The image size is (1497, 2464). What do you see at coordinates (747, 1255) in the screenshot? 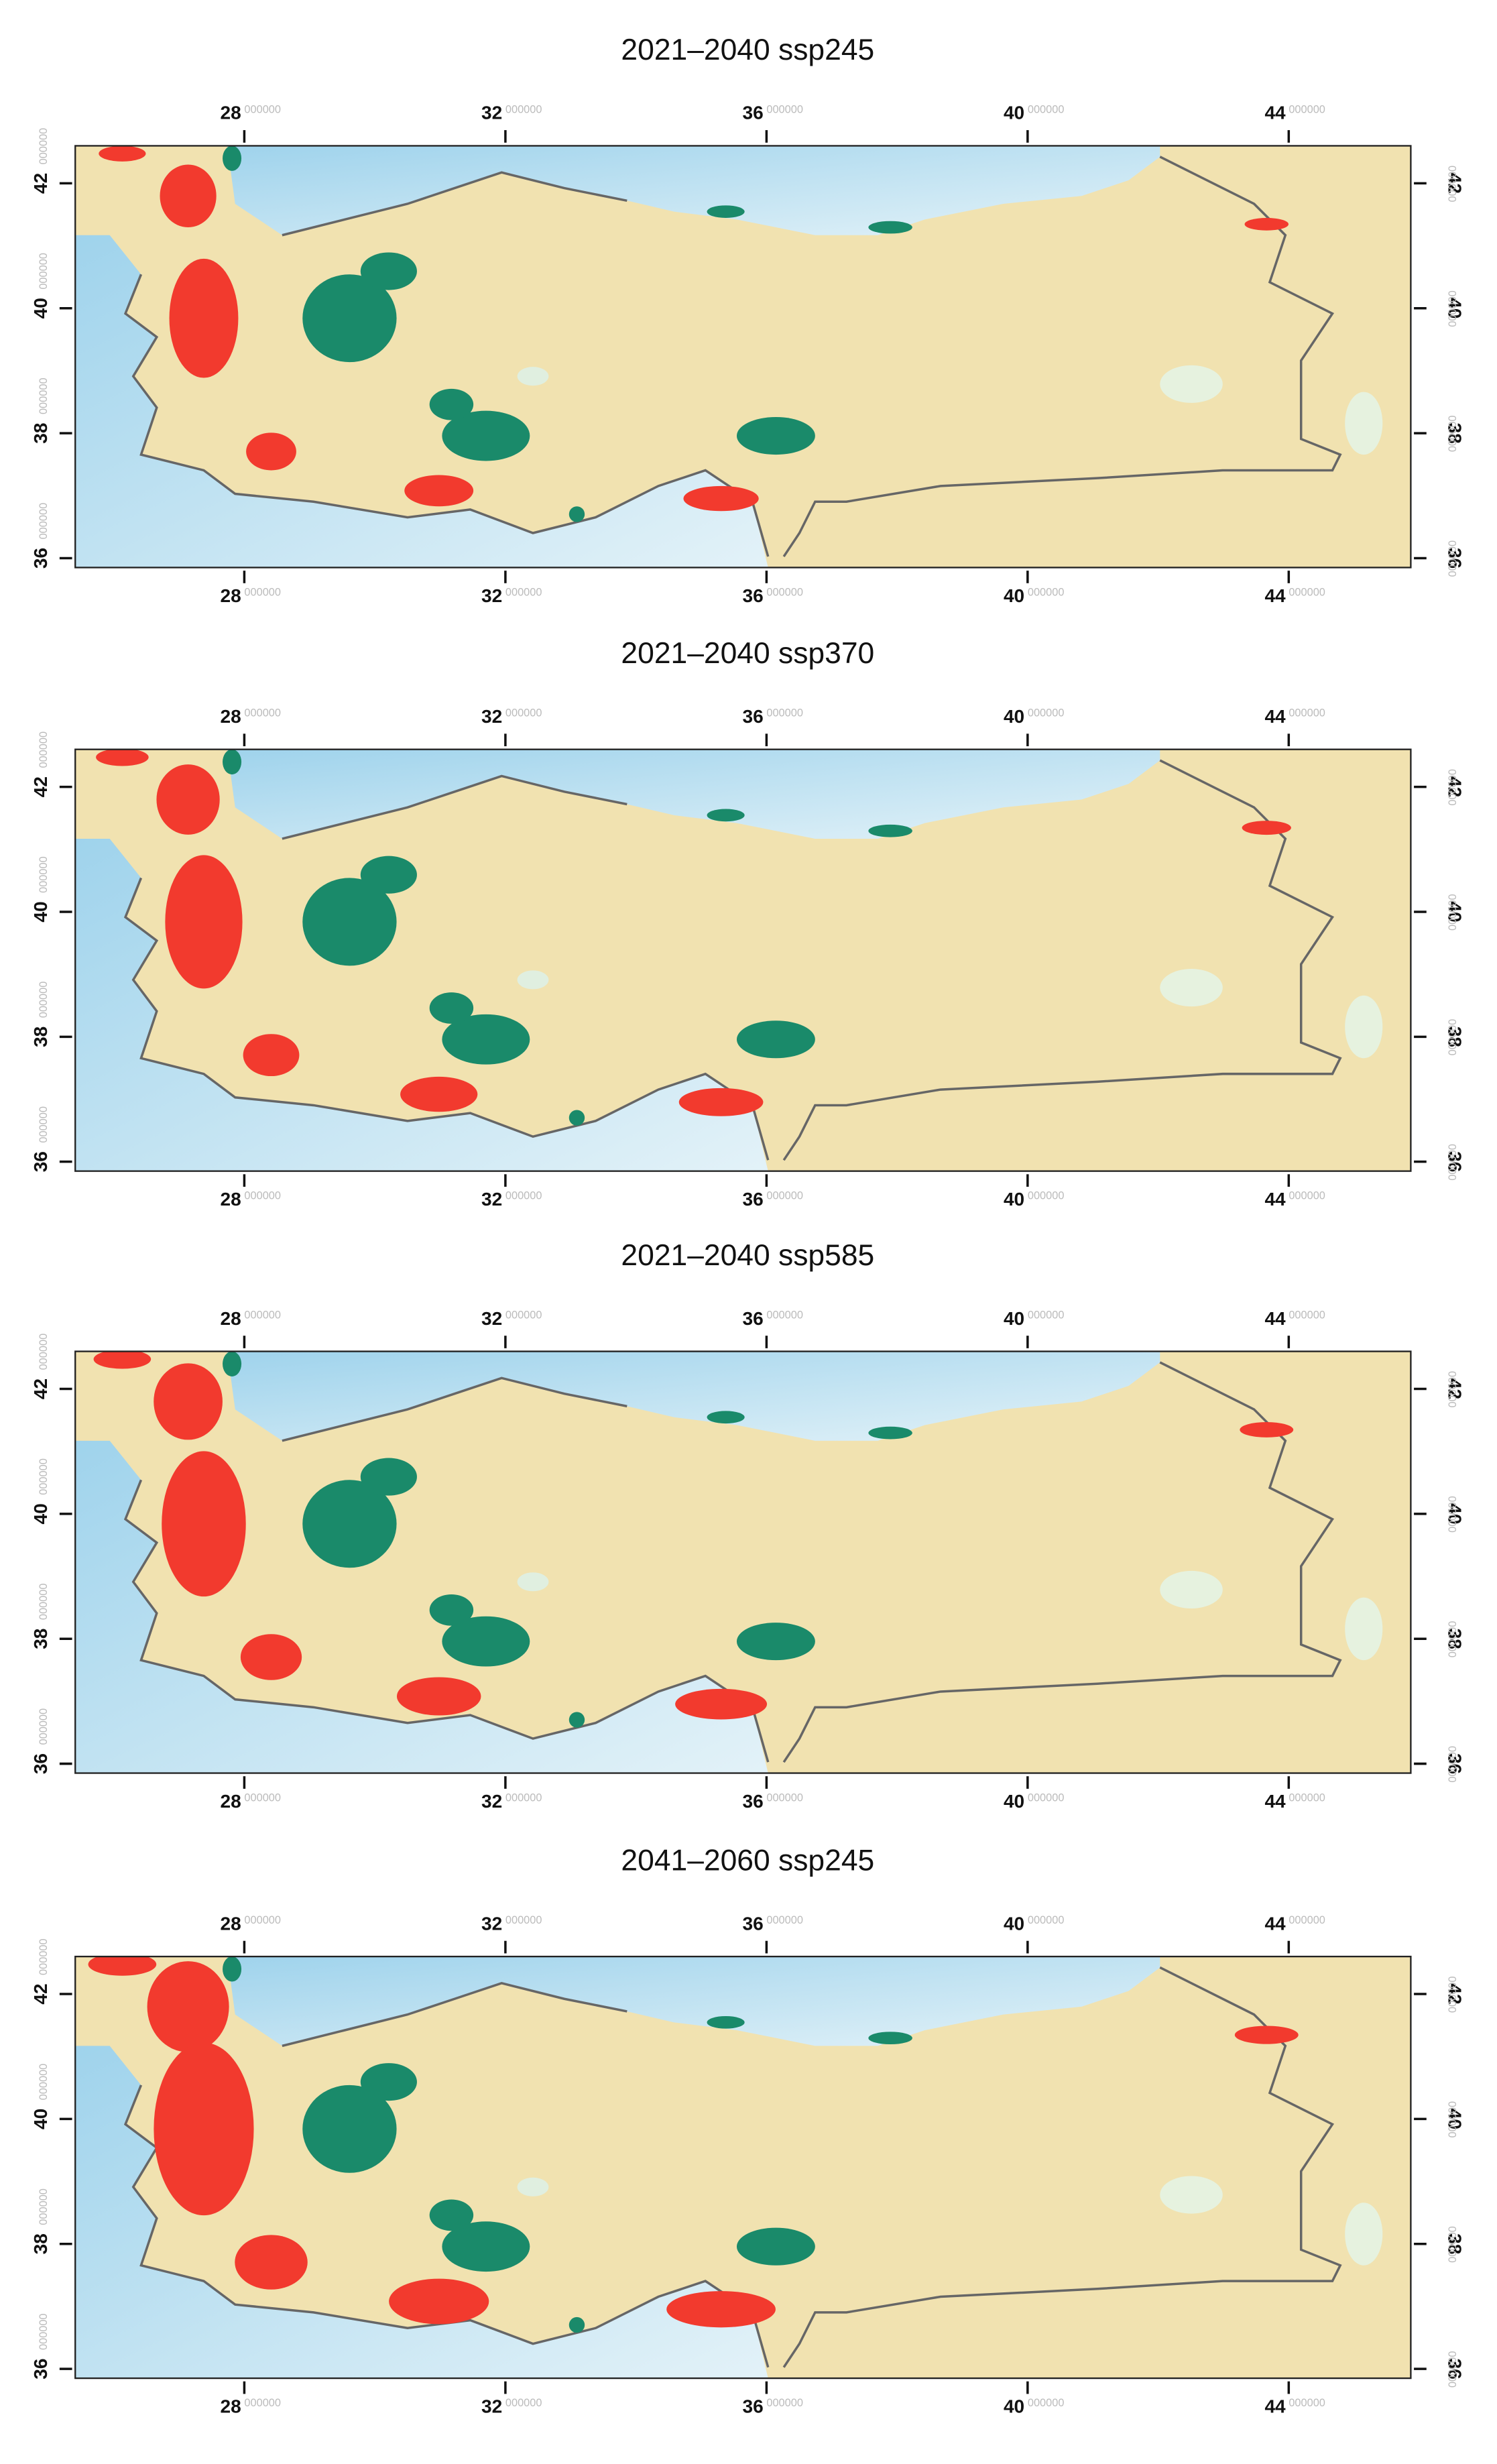
I see `map-title: 2021–2040 ssp585` at bounding box center [747, 1255].